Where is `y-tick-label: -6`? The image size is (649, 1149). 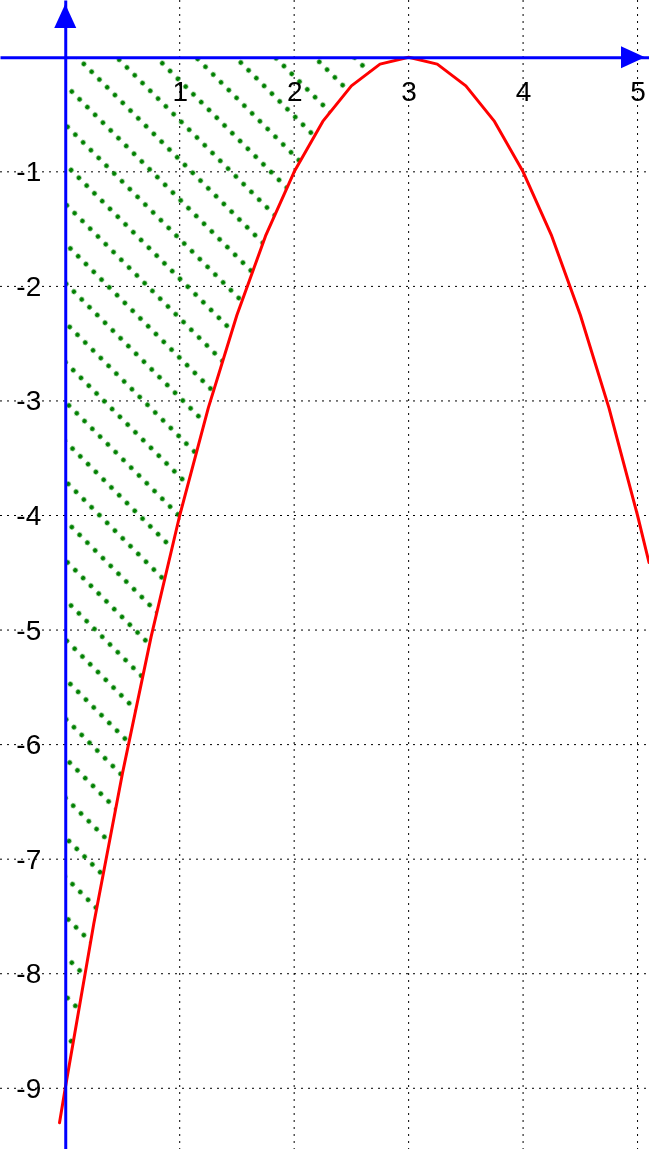 y-tick-label: -6 is located at coordinates (29, 745).